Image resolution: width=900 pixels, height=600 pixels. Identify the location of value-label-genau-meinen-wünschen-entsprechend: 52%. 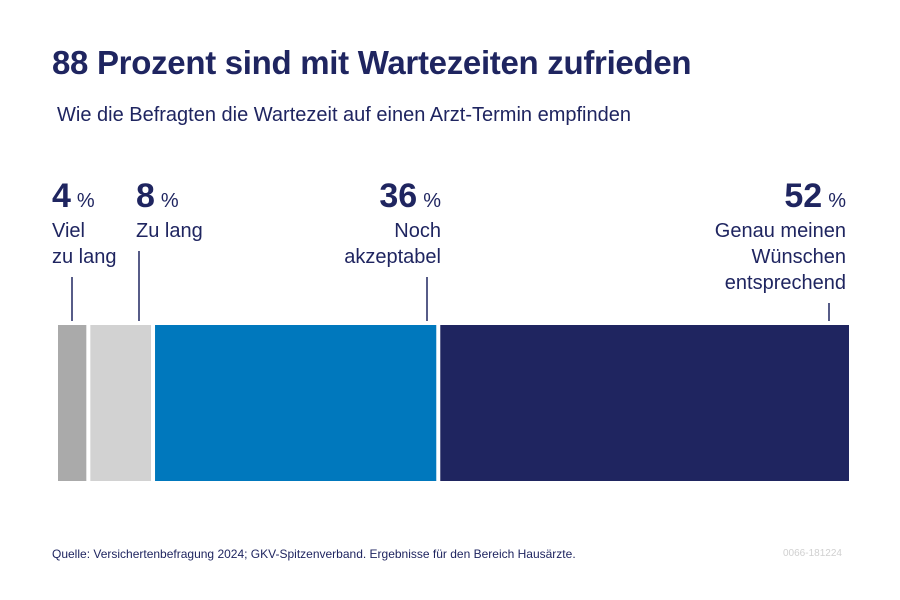
(815, 196).